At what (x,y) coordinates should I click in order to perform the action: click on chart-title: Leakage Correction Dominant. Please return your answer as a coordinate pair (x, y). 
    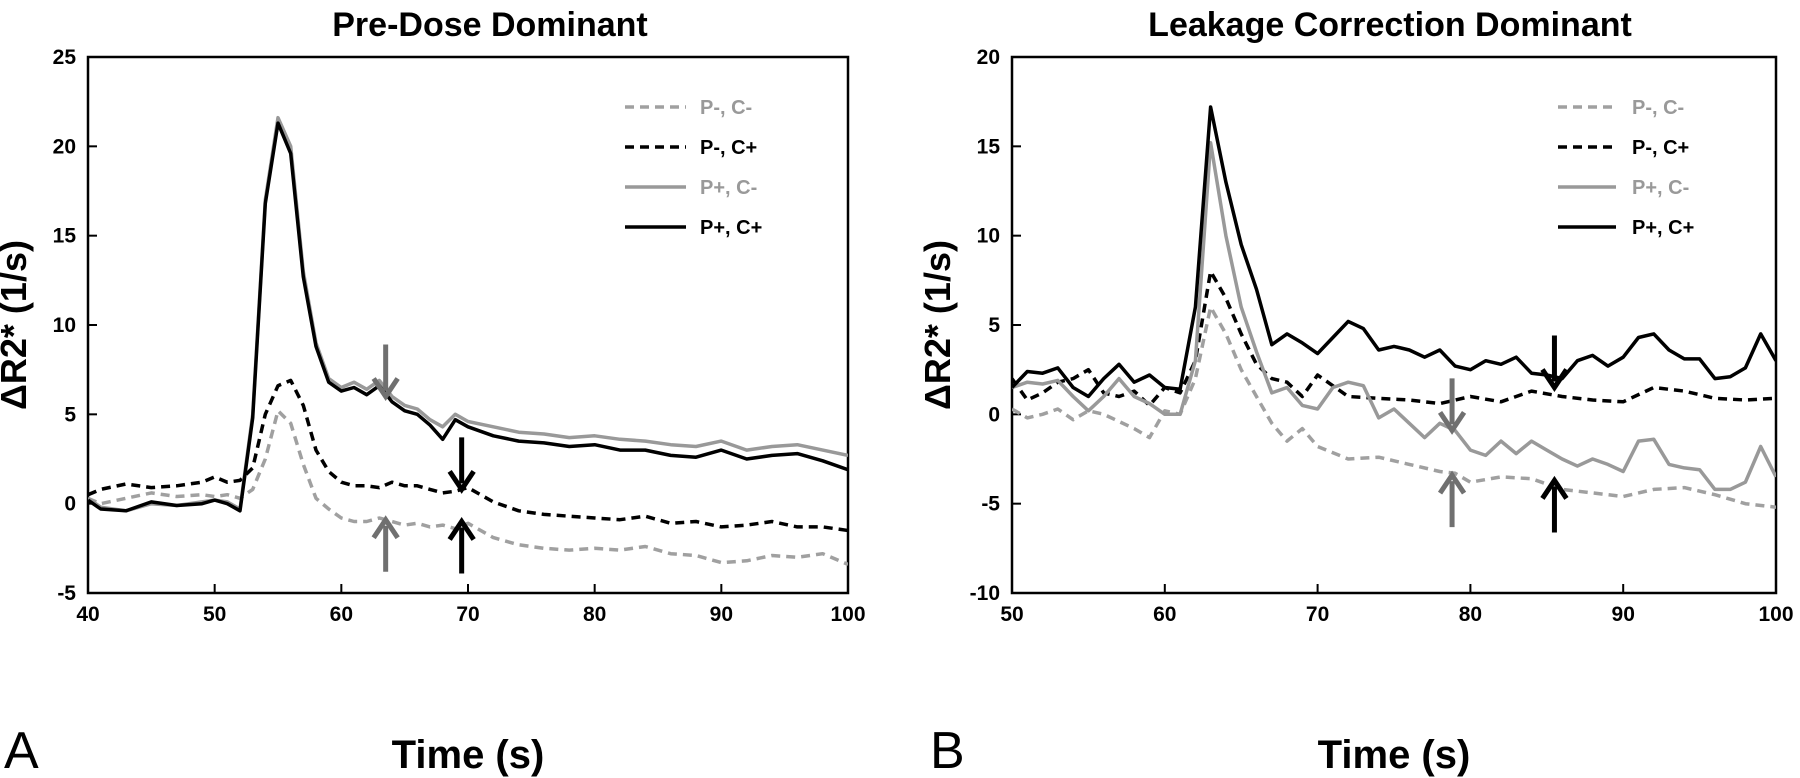
    Looking at the image, I should click on (1390, 25).